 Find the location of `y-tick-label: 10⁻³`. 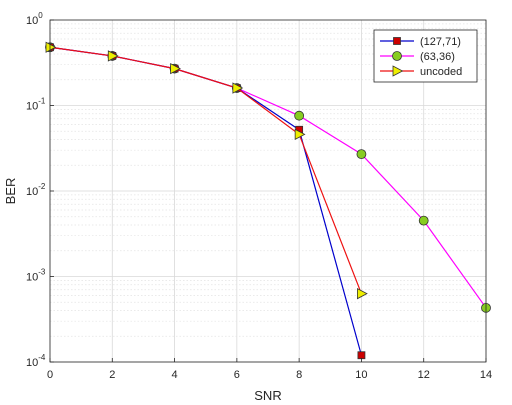

y-tick-label: 10⁻³ is located at coordinates (36, 276).